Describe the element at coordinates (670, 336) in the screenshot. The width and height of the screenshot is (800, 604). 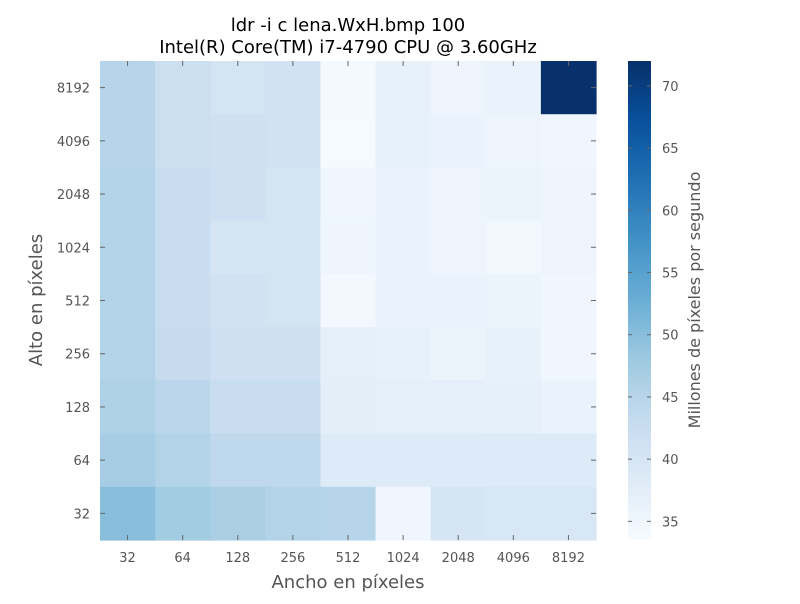
I see `colorbar-tick-label: 50` at that location.